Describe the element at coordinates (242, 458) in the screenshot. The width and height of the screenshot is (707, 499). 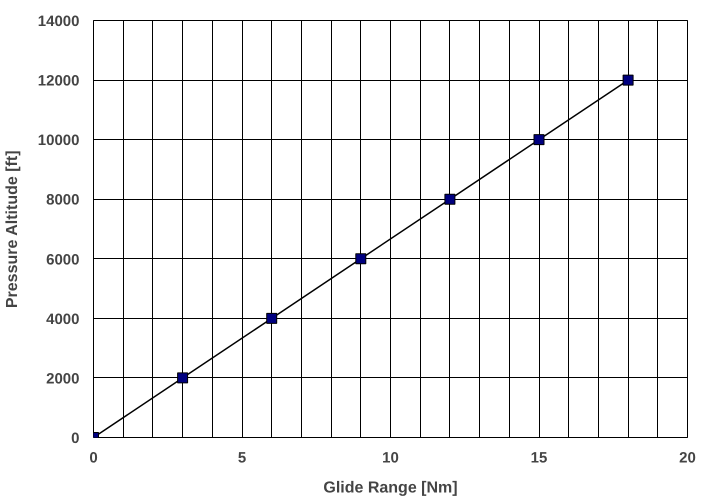
I see `x-tick-label: 5` at that location.